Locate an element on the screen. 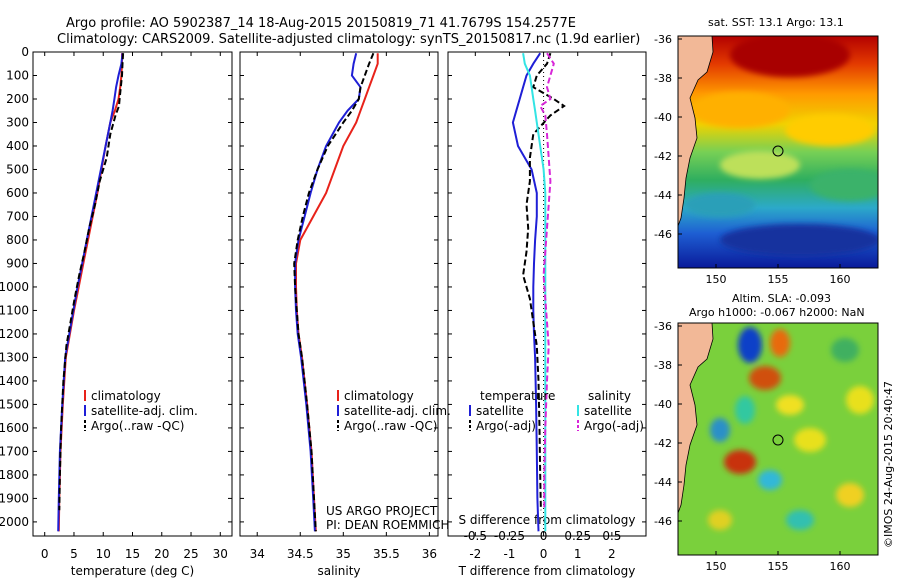  y-tick-label: 200 is located at coordinates (17, 99).